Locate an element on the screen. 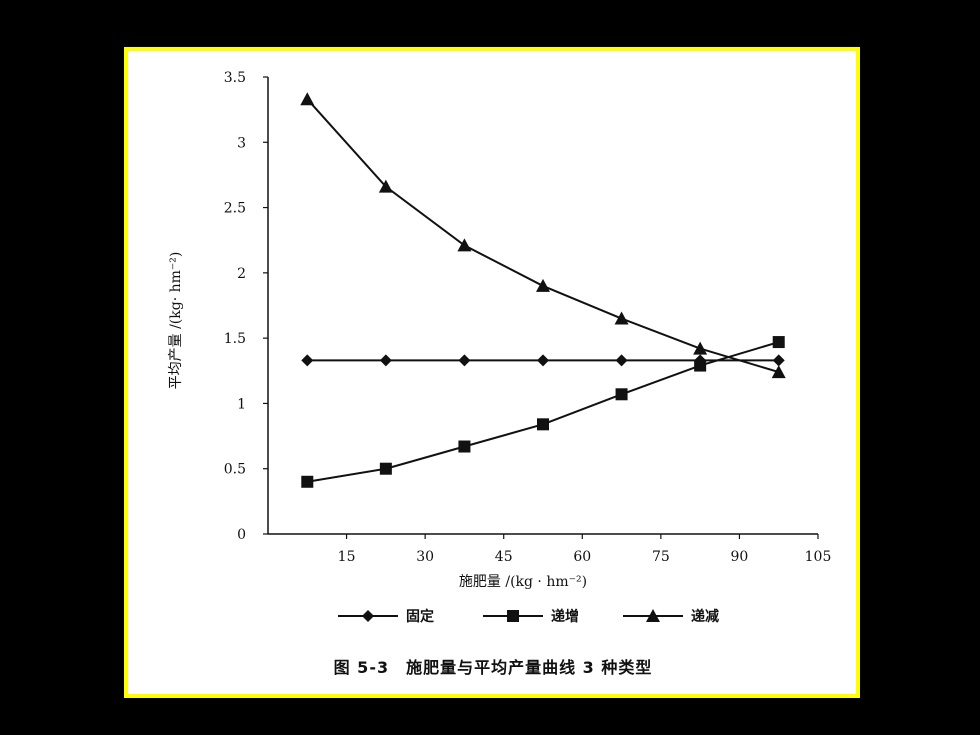 The height and width of the screenshot is (735, 980). x-tick-label: 75 is located at coordinates (661, 557).